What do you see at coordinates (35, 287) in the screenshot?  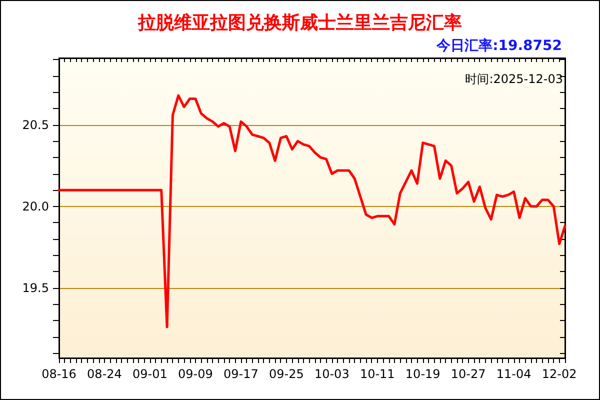 I see `y-tick-label: 19.5` at bounding box center [35, 287].